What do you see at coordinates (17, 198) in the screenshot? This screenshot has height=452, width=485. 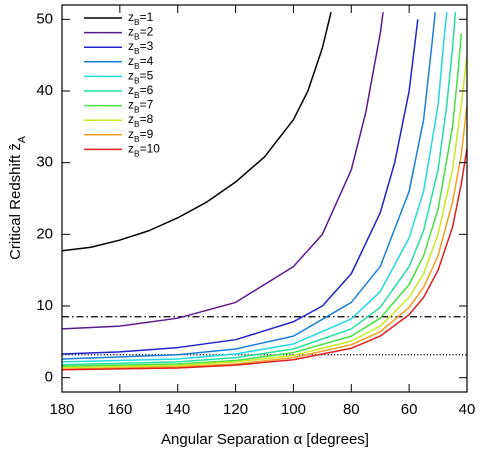 I see `y-axis-label: Critical Redshift ẑA` at bounding box center [17, 198].